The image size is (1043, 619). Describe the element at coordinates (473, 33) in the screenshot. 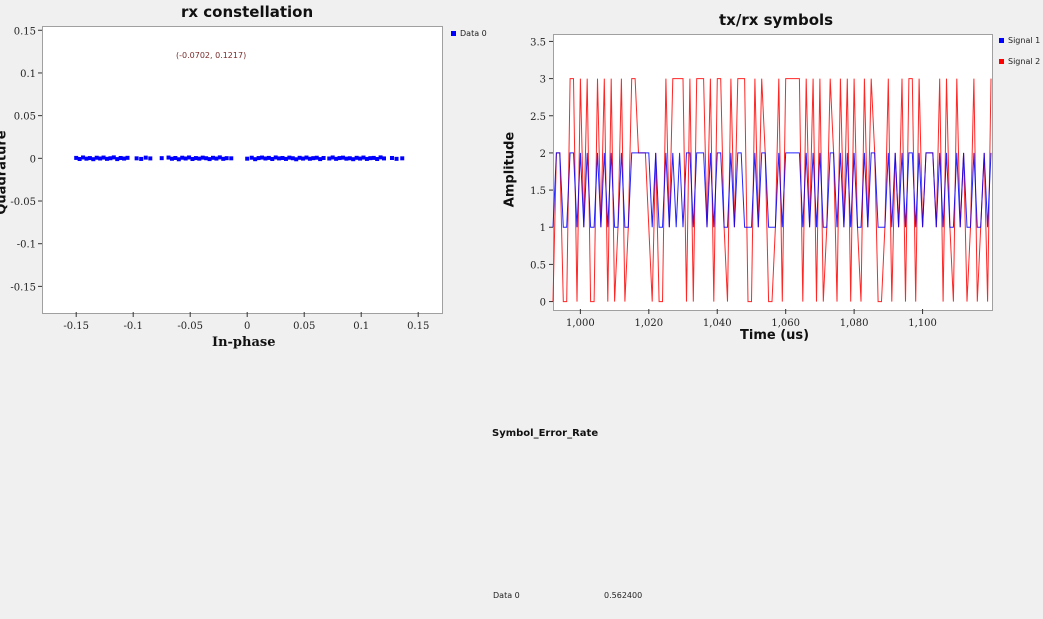

I see `legend-label: Data 0` at that location.